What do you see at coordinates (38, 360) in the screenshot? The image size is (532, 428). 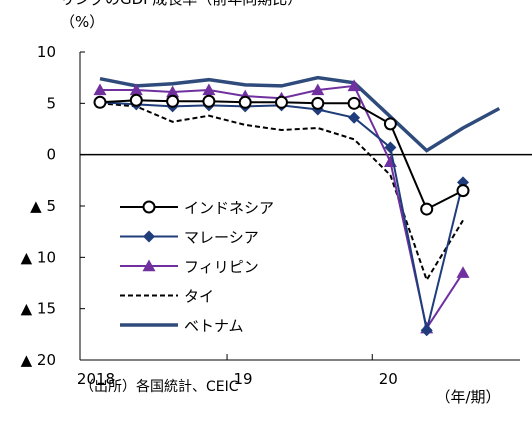 I see `y-tick-label: ▲ 20` at bounding box center [38, 360].